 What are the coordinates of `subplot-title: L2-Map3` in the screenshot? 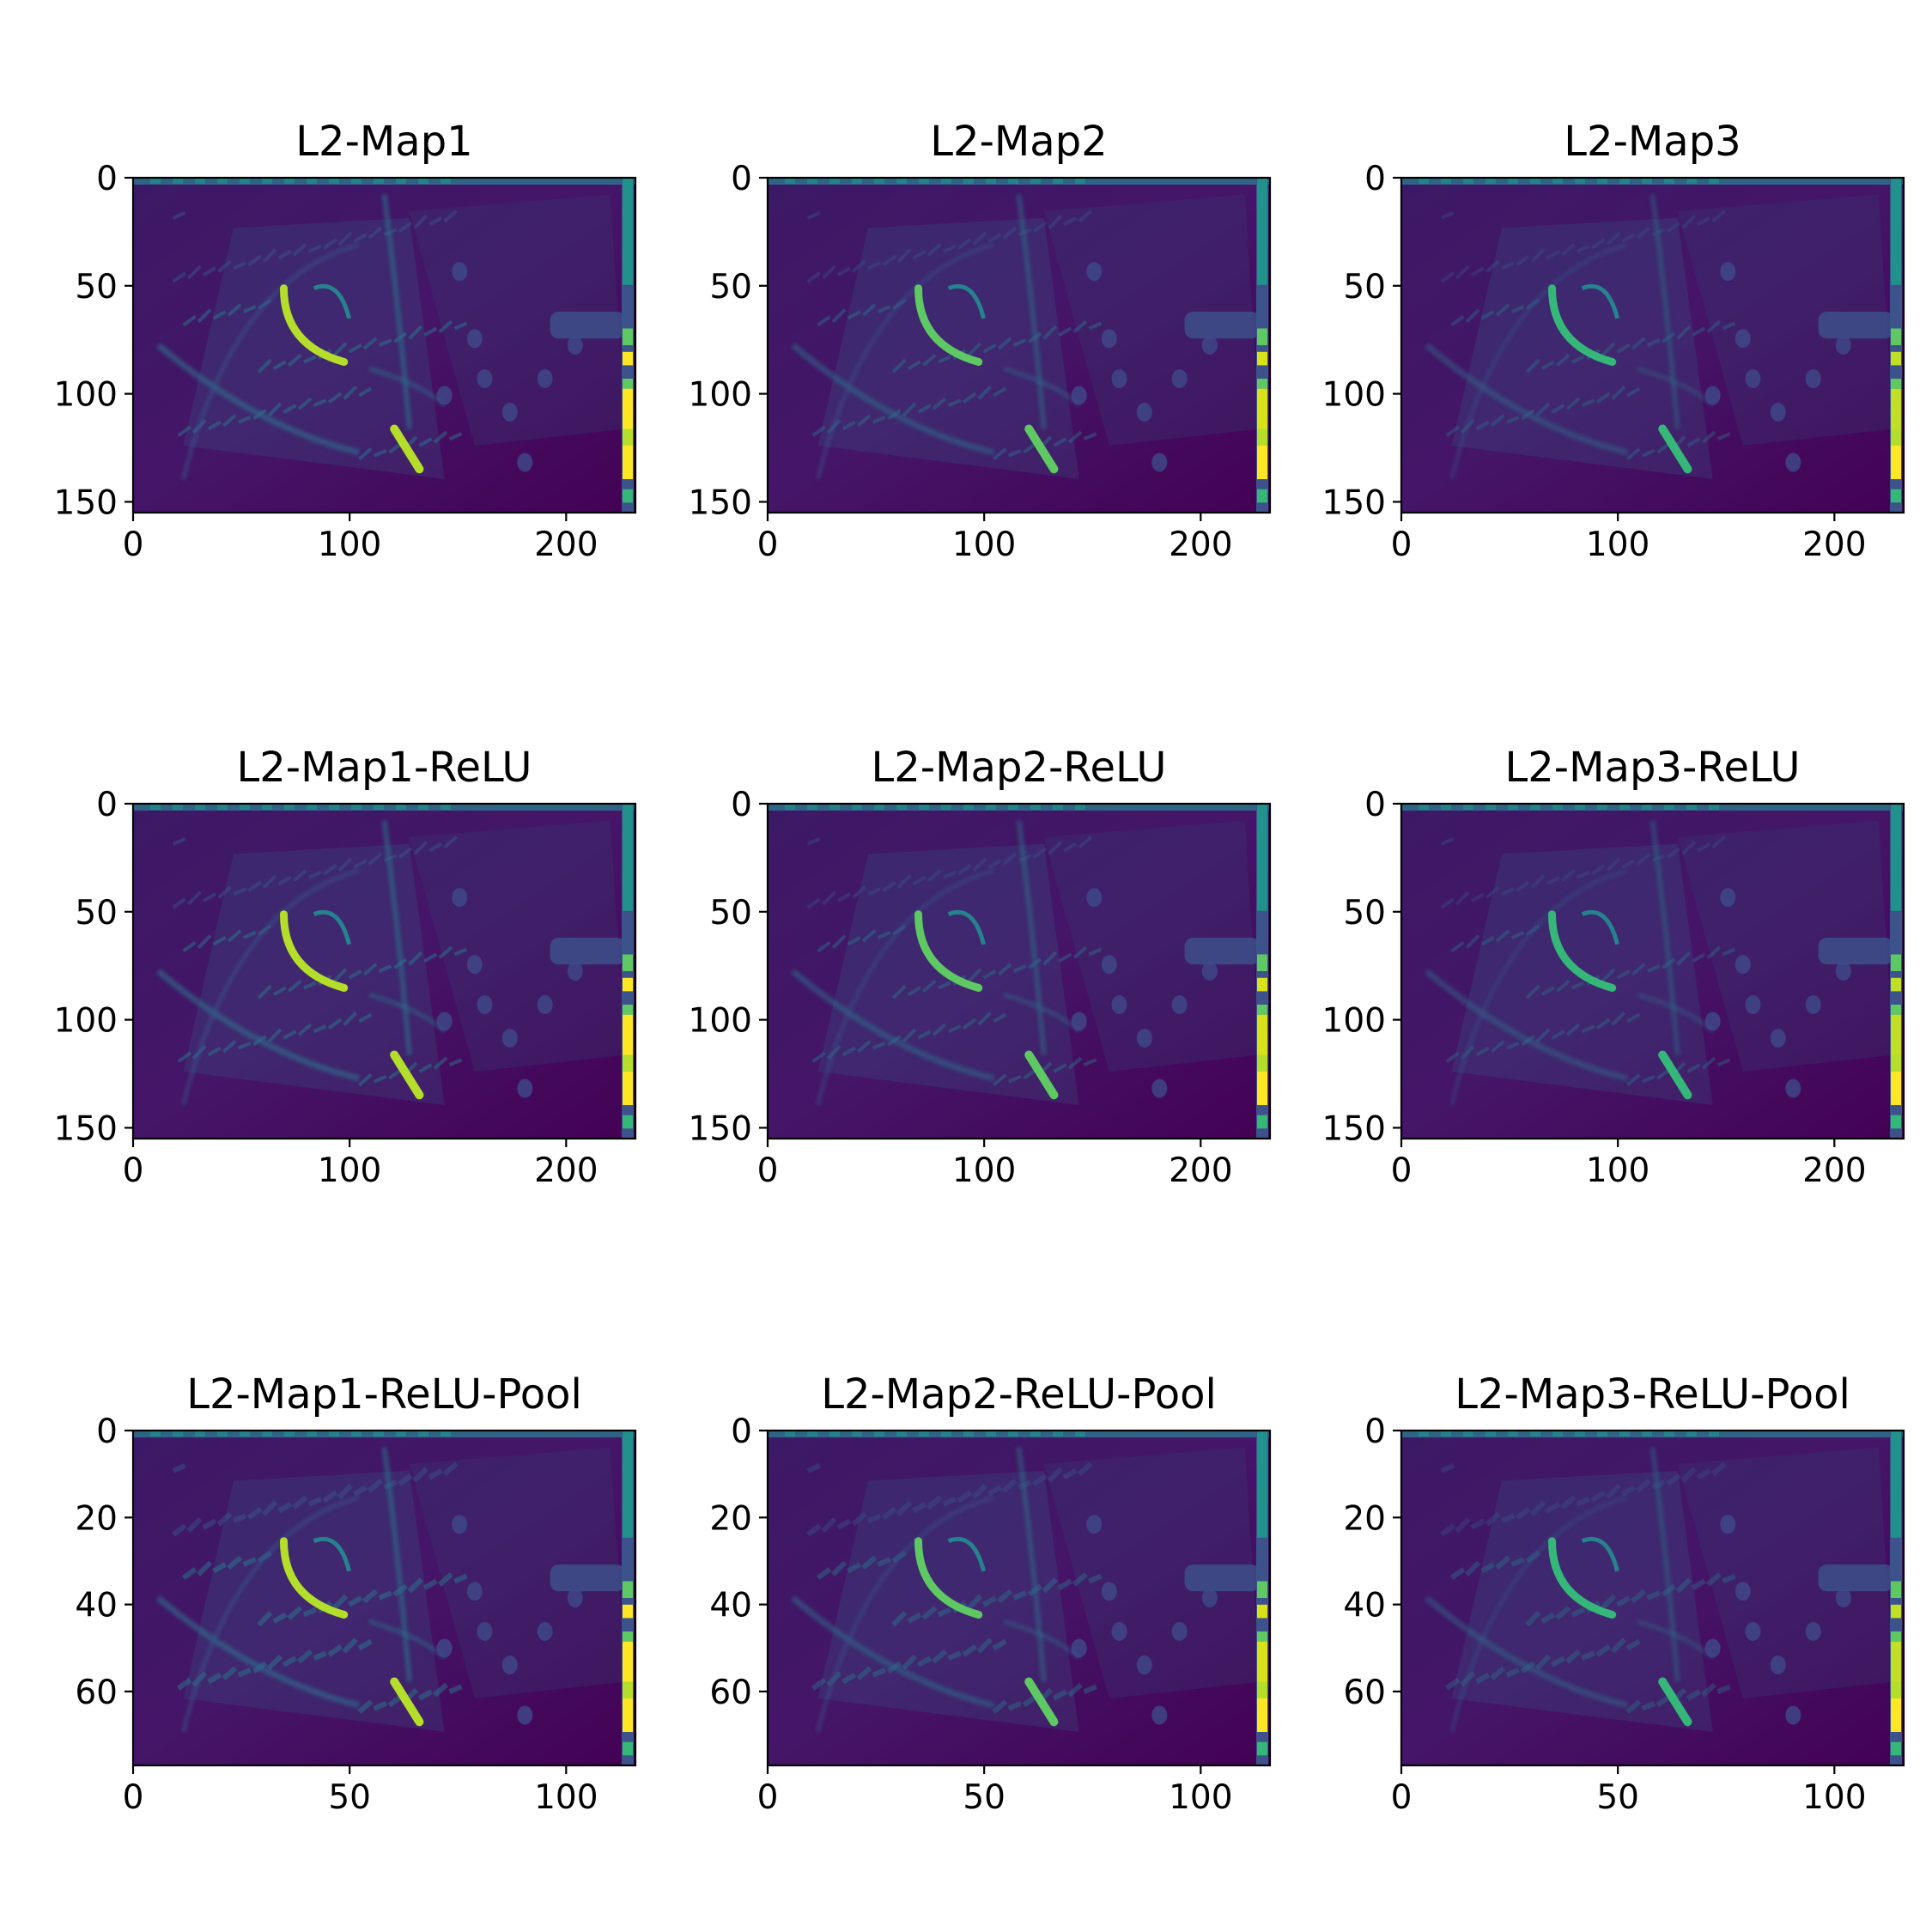 It's located at (1653, 142).